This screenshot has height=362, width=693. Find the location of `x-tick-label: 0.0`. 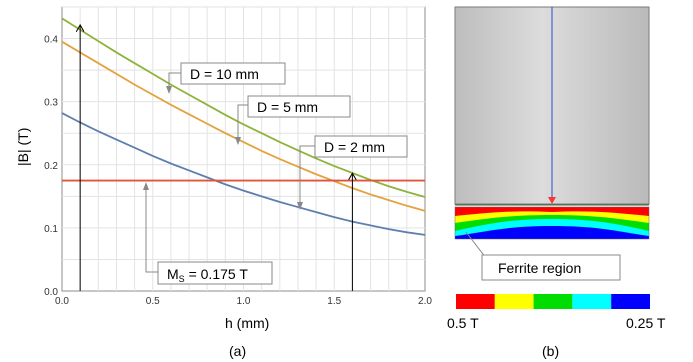

x-tick-label: 0.0 is located at coordinates (62, 301).